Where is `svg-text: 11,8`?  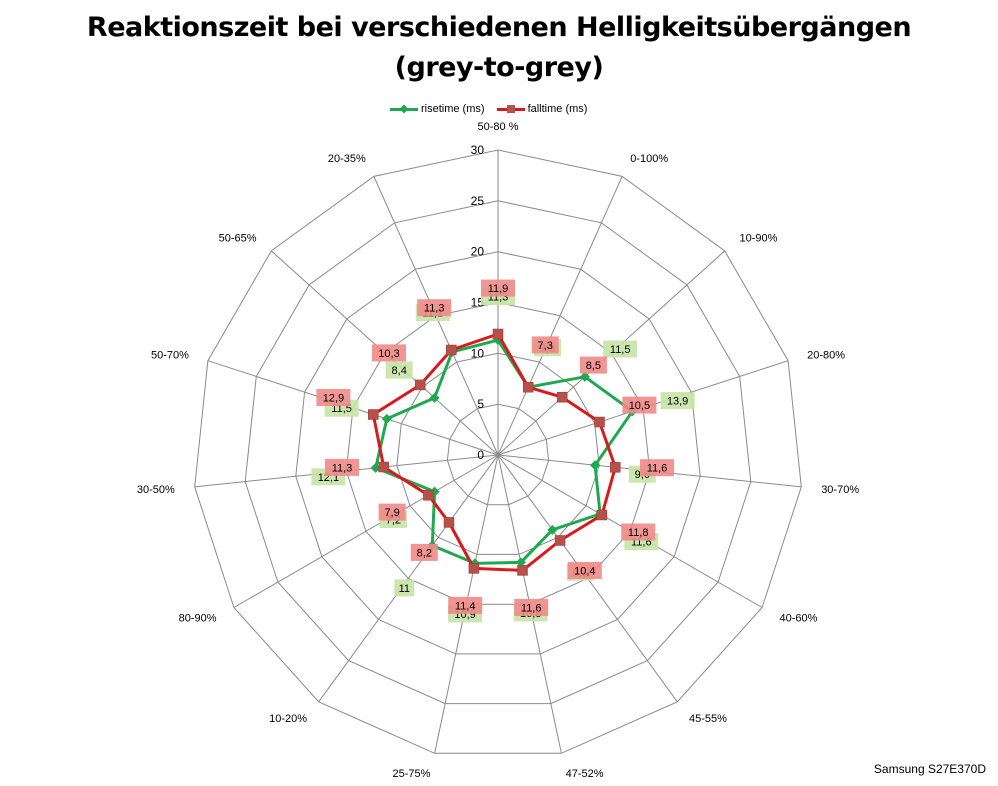 svg-text: 11,8 is located at coordinates (638, 533).